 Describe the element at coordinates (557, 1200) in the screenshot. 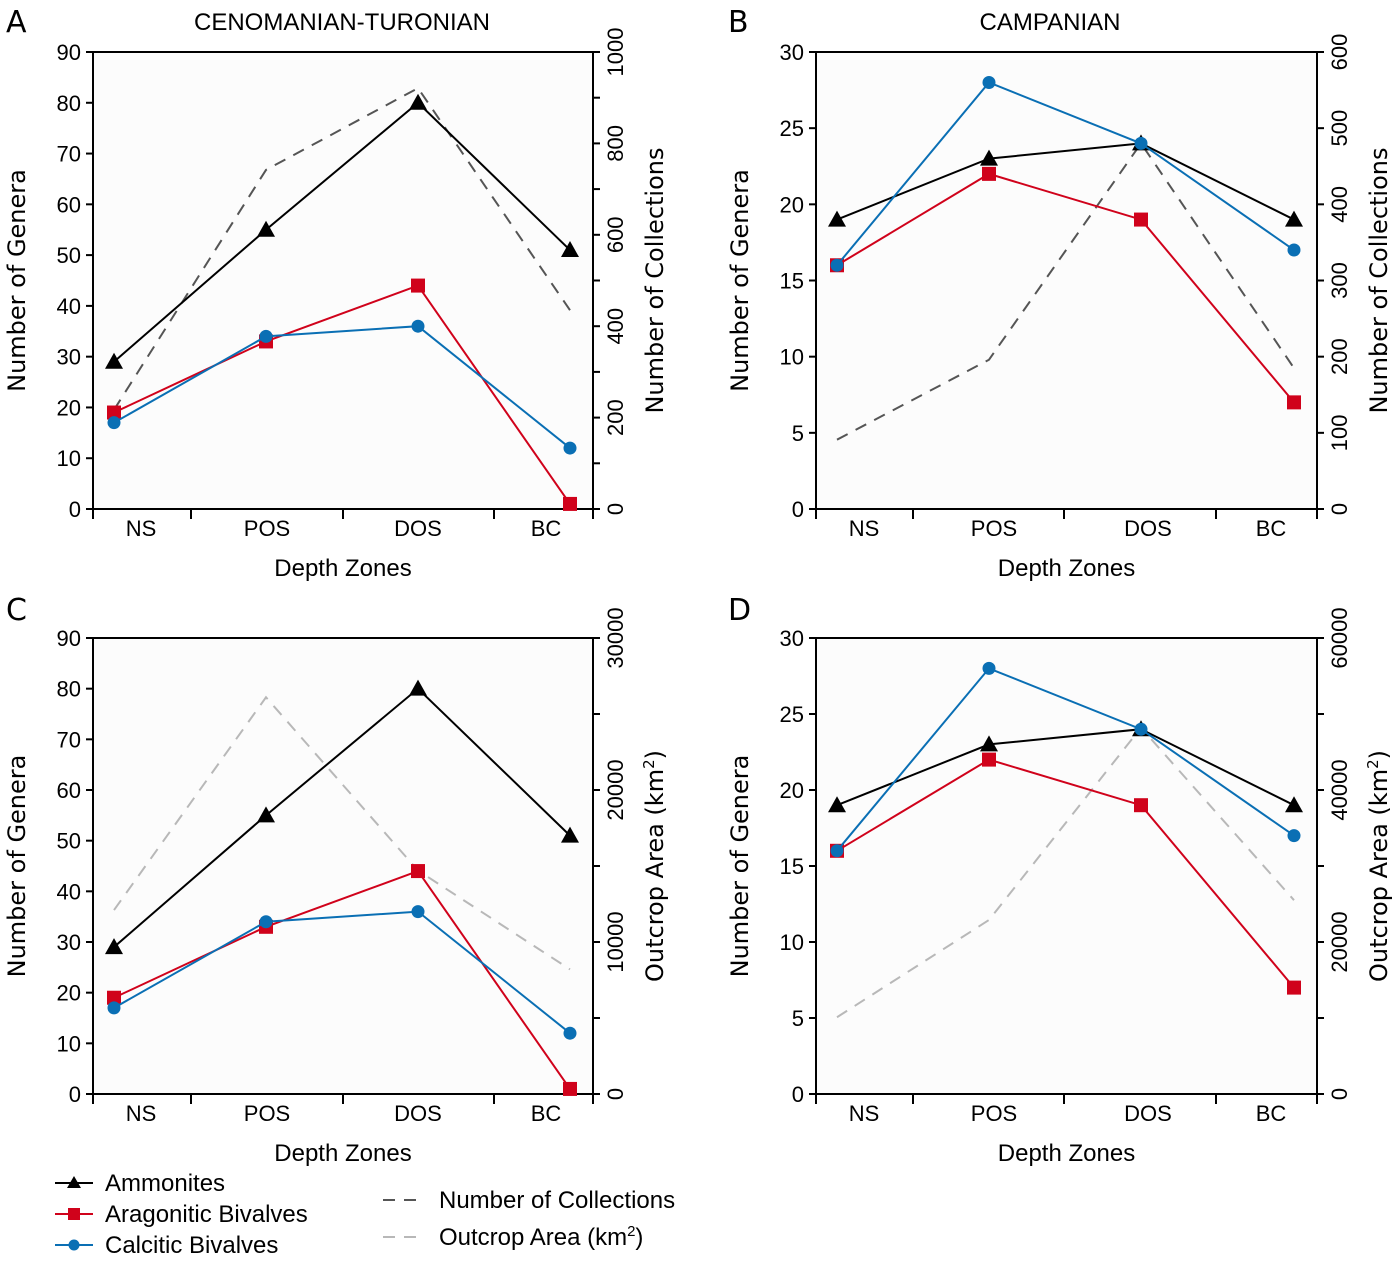

I see `legend-label: Number of Collections` at that location.